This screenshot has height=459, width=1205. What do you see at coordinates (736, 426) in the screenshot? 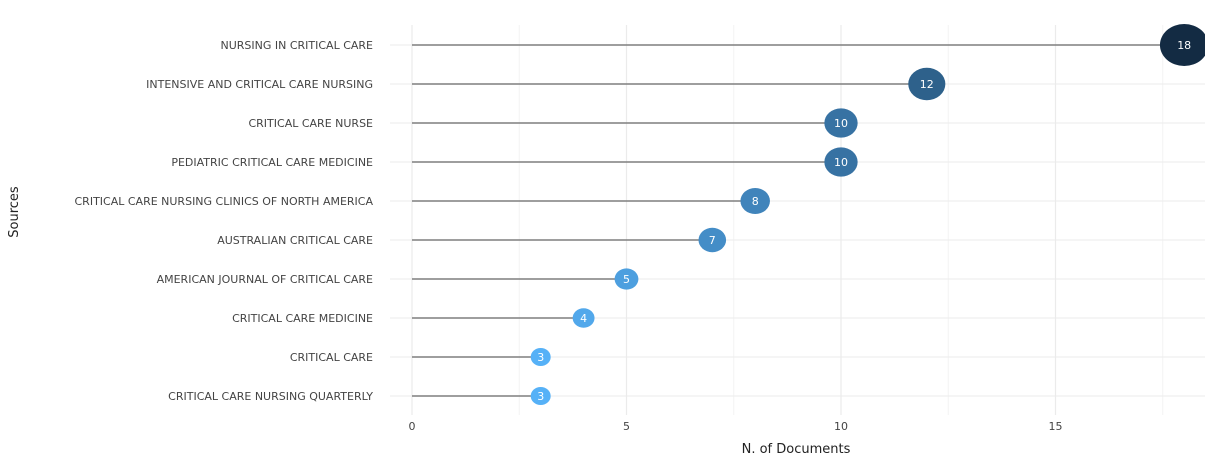
I see `x-tick-labels: 0 5 10 15` at bounding box center [736, 426].